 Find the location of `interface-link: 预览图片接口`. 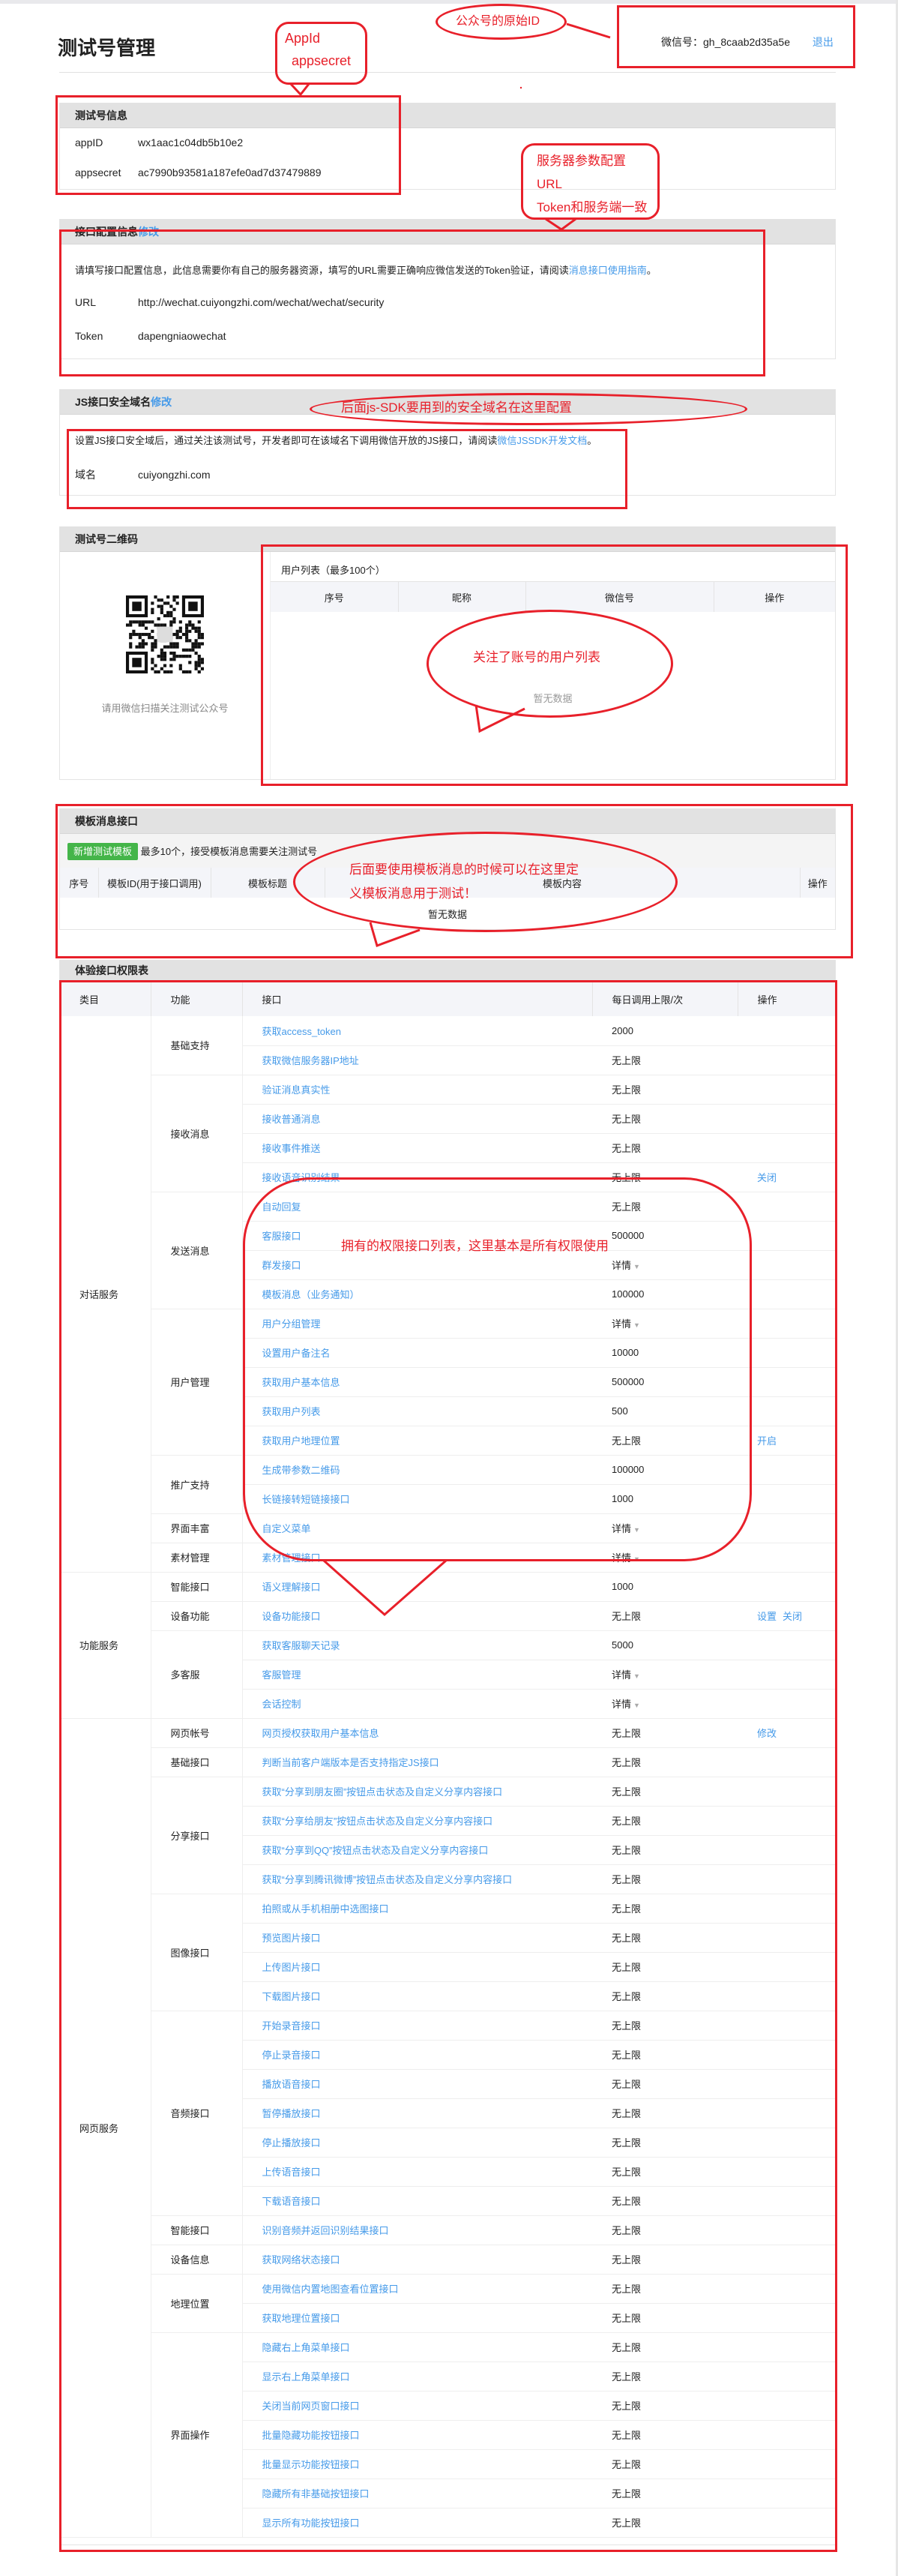

interface-link: 预览图片接口 is located at coordinates (291, 1939).